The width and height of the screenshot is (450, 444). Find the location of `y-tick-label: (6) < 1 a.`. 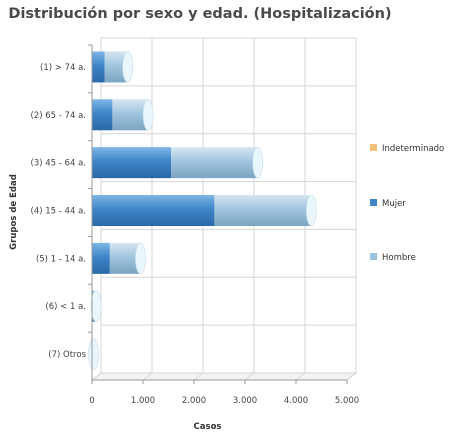

y-tick-label: (6) < 1 a. is located at coordinates (65, 307).